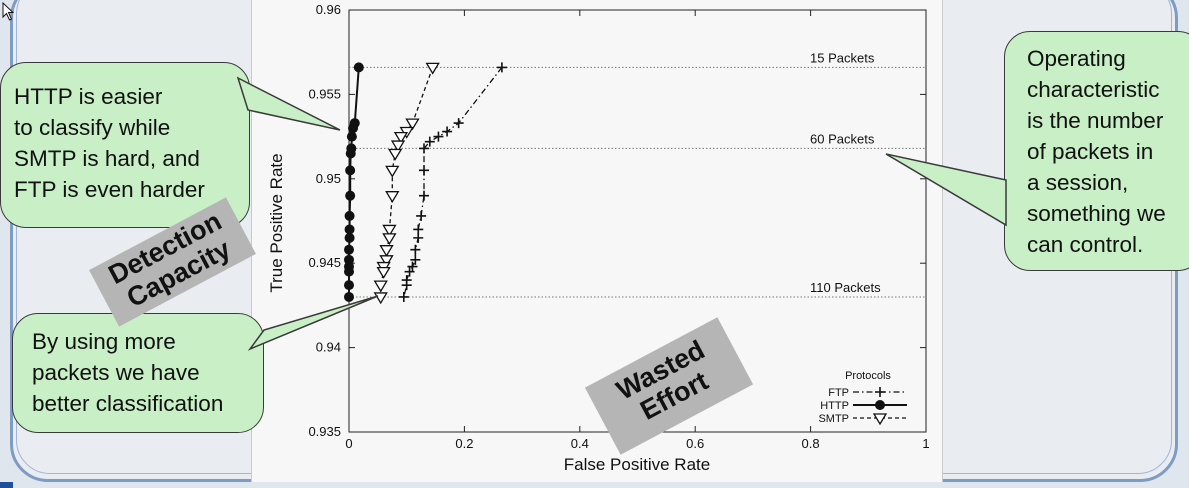 The height and width of the screenshot is (488, 1189). Describe the element at coordinates (6, 485) in the screenshot. I see `corner-mark` at that location.